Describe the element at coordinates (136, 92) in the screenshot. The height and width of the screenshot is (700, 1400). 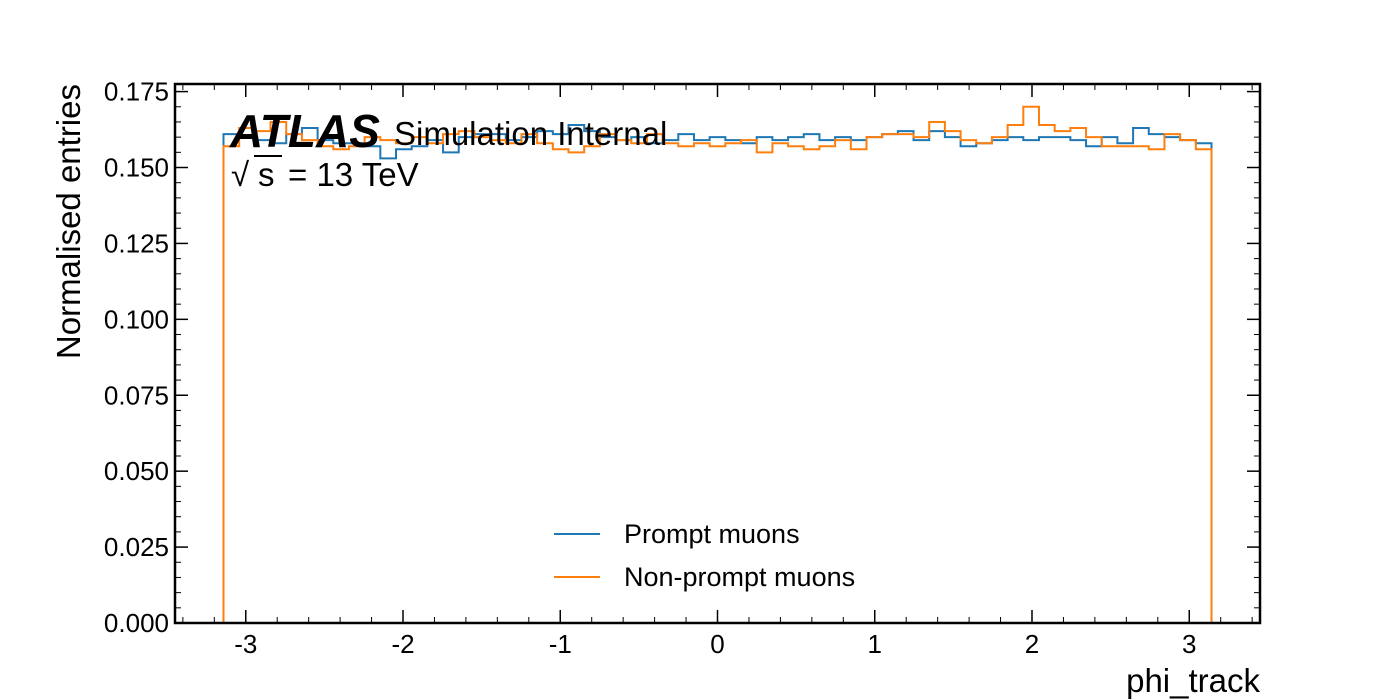
I see `y-tick-label: 0.175` at that location.